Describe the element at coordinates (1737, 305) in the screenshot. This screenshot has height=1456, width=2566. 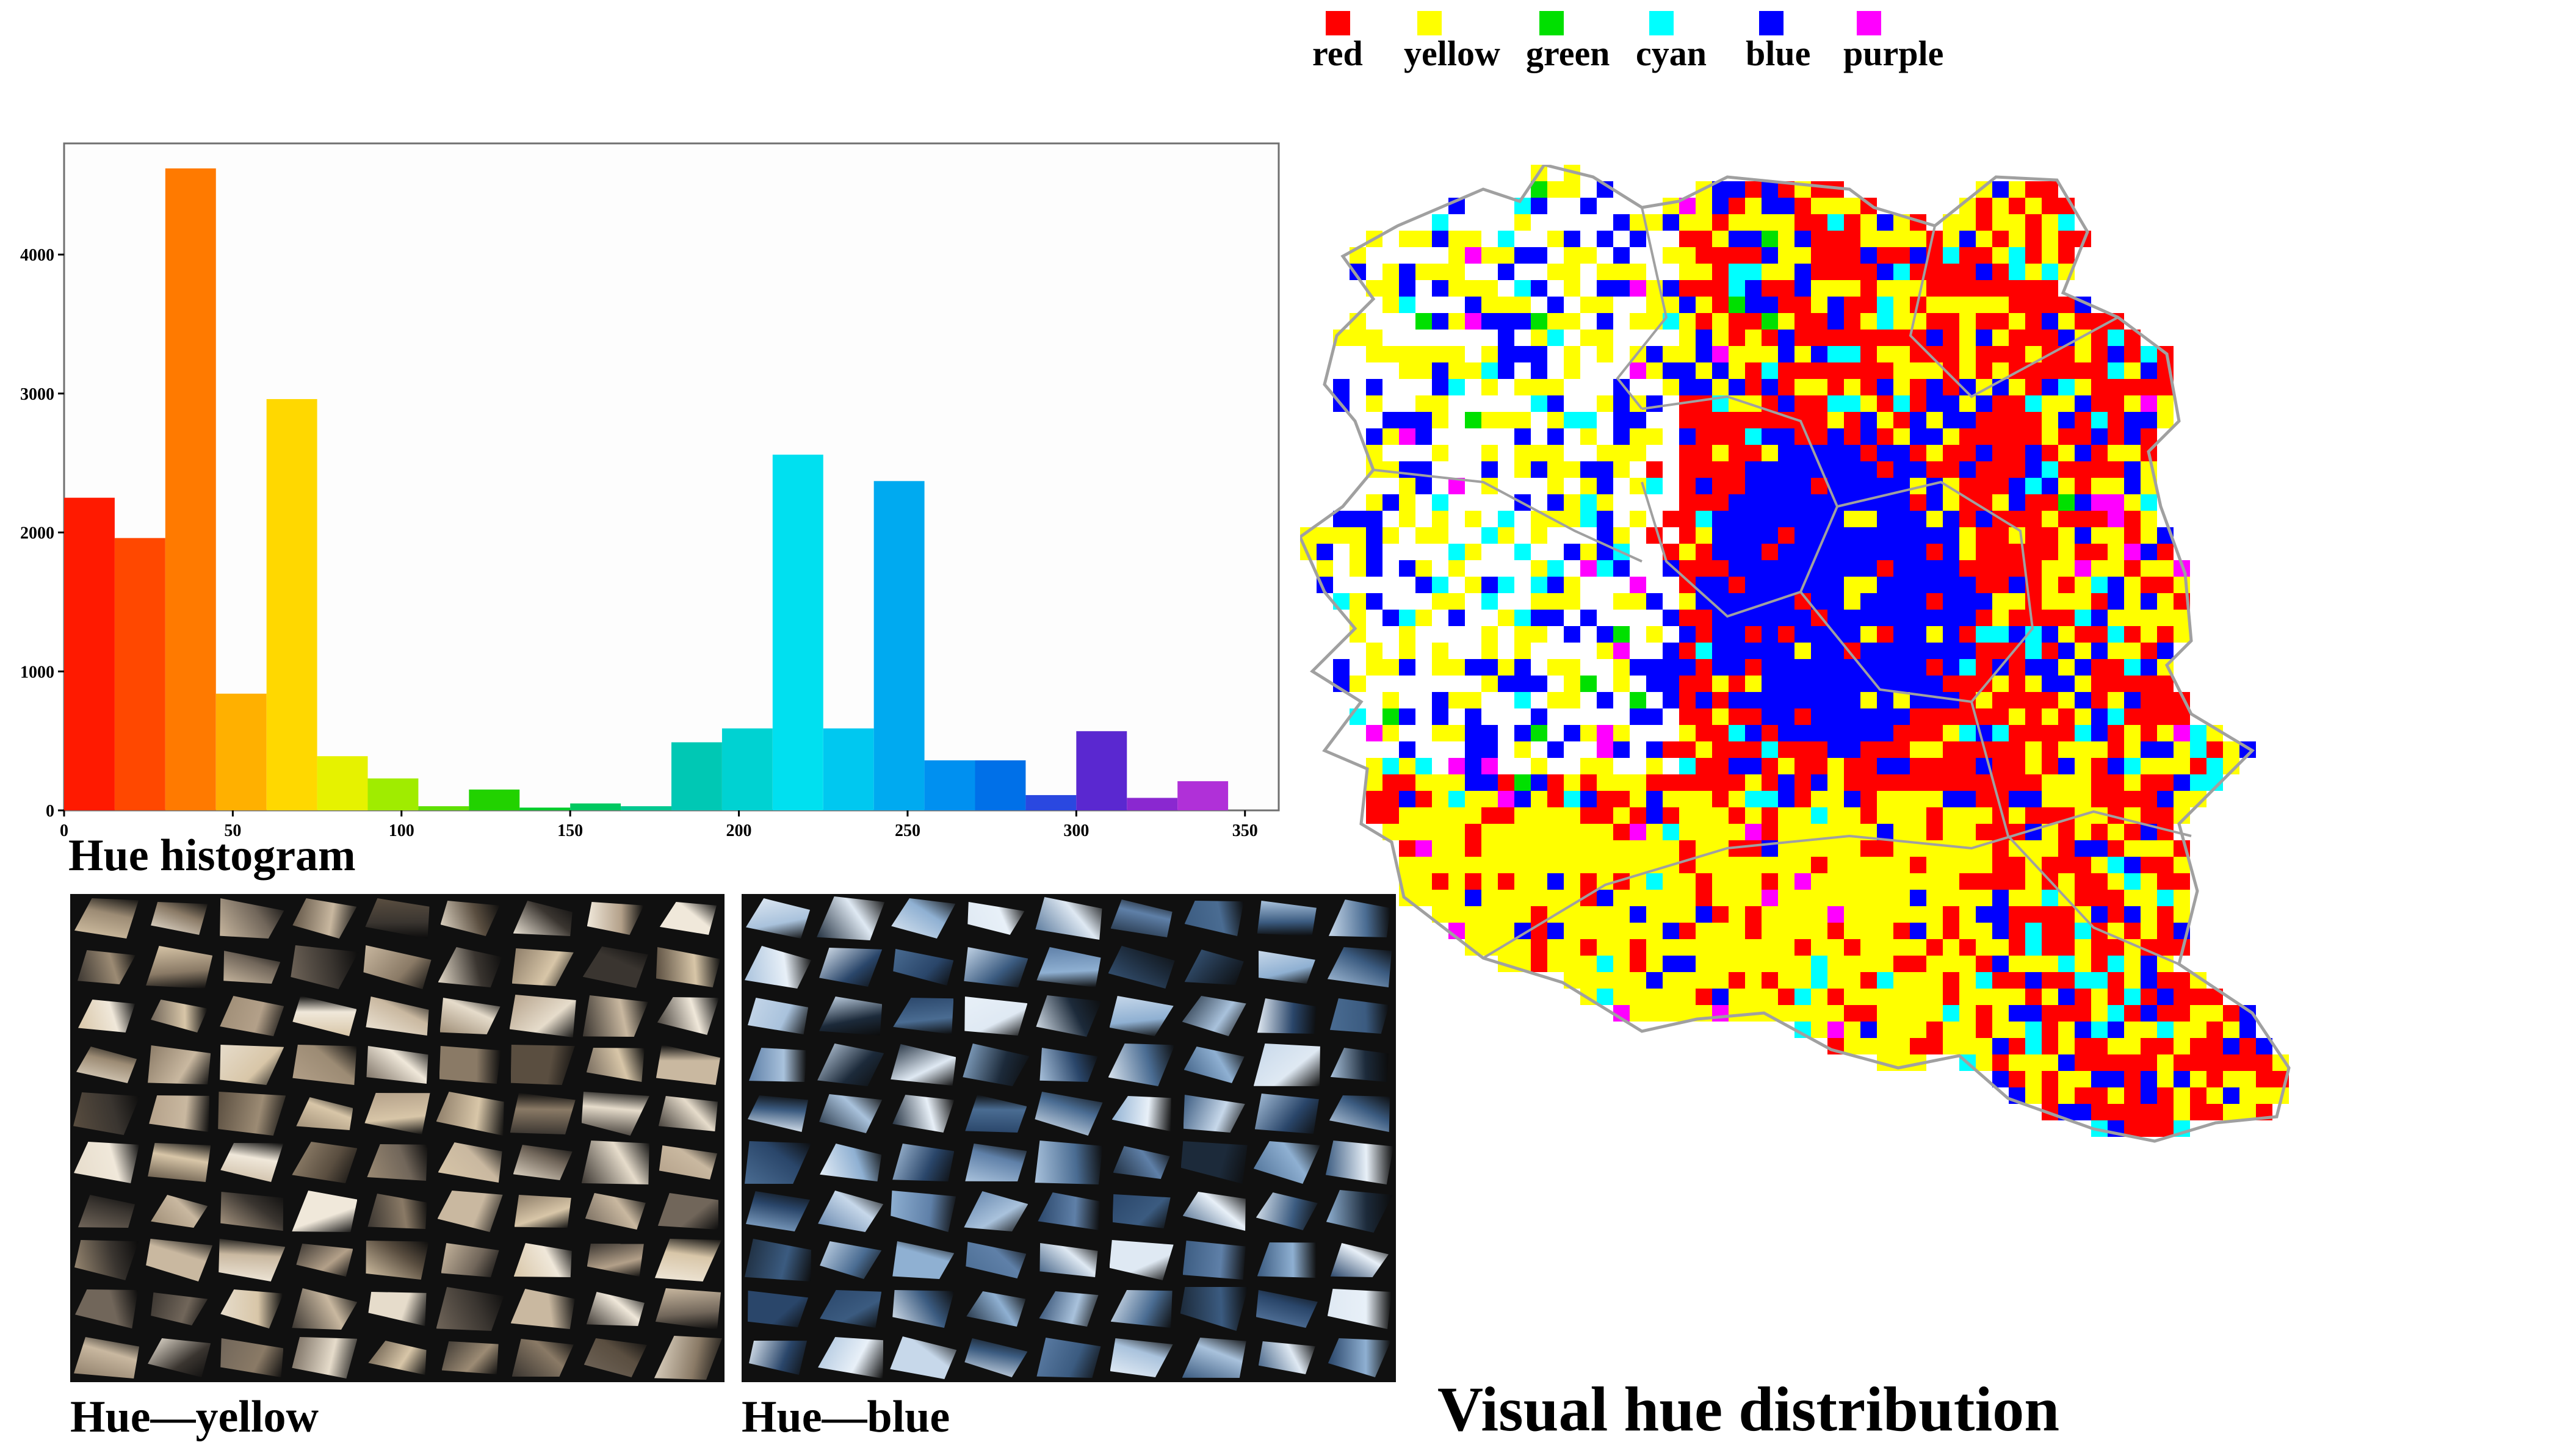
I see `map-cell-green` at that location.